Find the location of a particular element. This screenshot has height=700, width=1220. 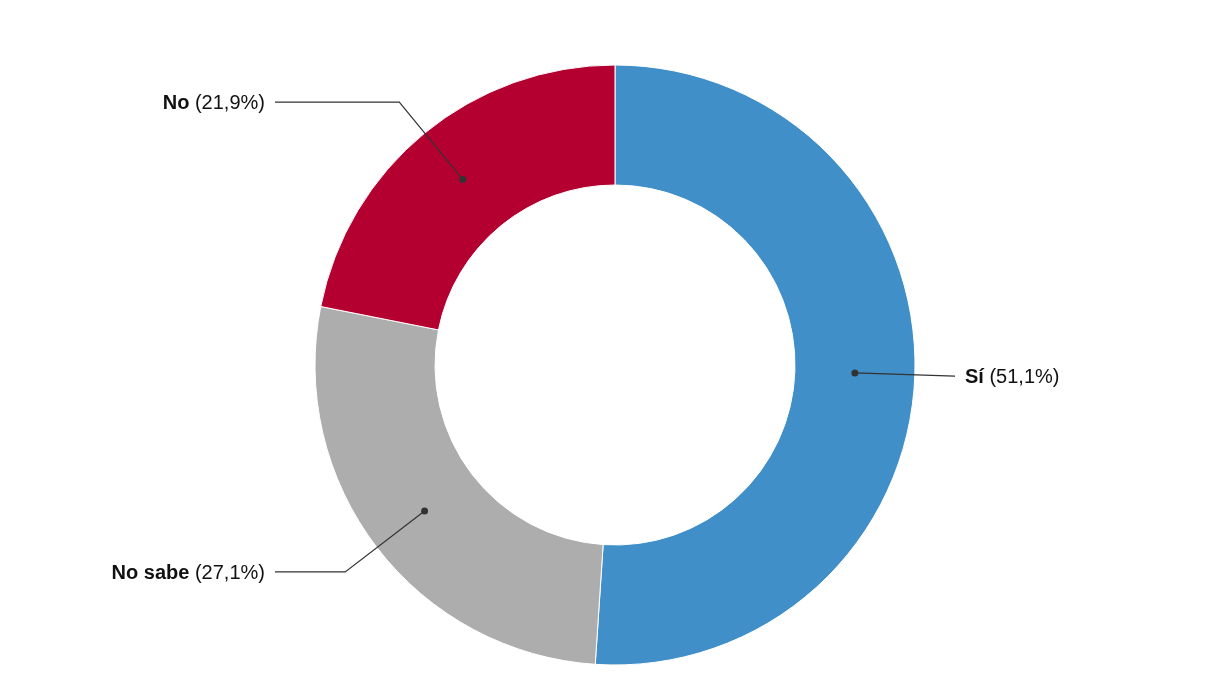

data-label: (27,1%) is located at coordinates (227, 571).